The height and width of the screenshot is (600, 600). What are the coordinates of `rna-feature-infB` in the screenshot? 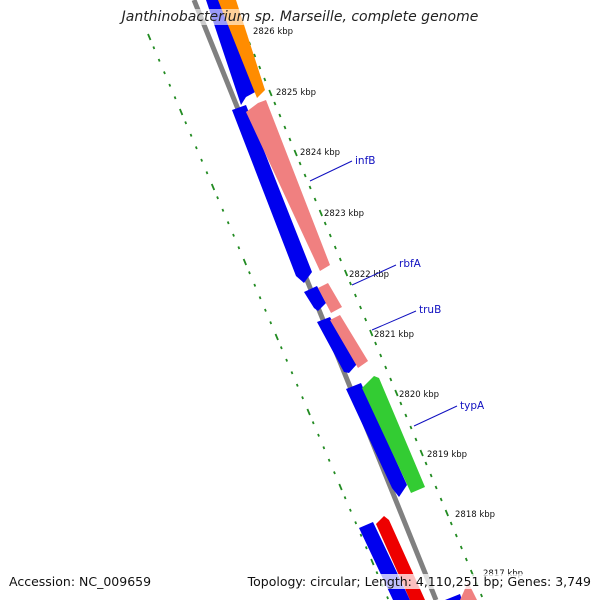 It's located at (288, 185).